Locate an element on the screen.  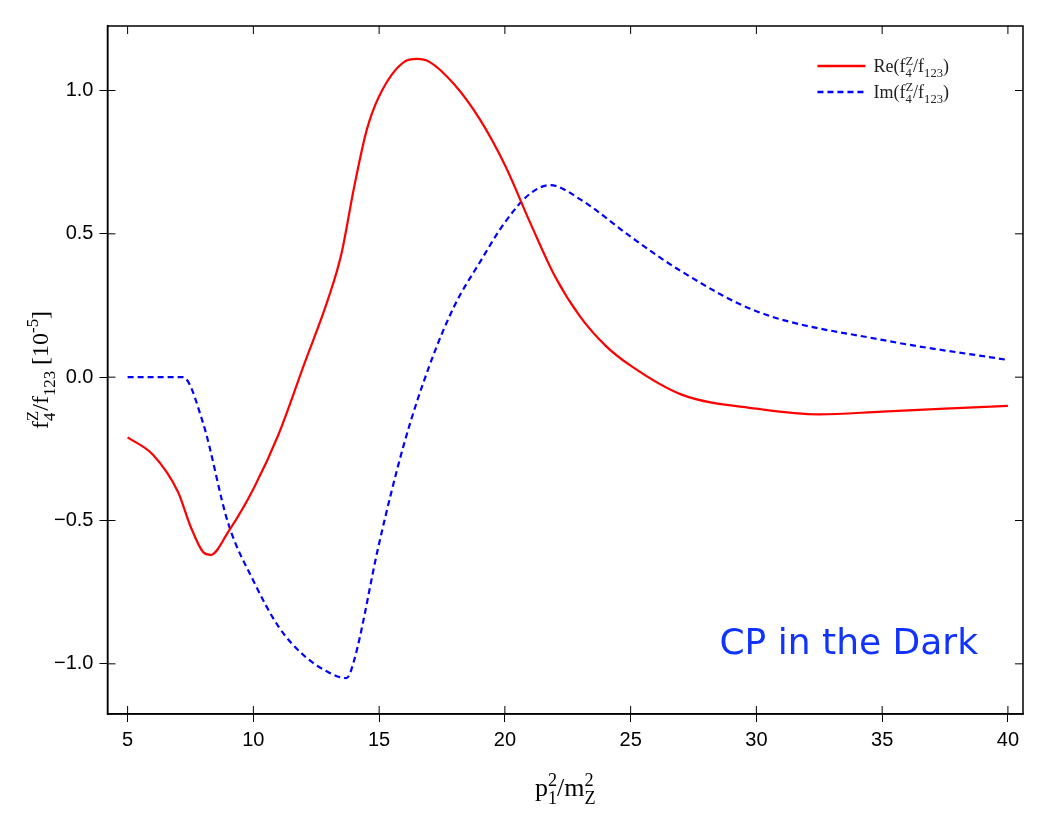
x-tick-label: 25 is located at coordinates (630, 738).